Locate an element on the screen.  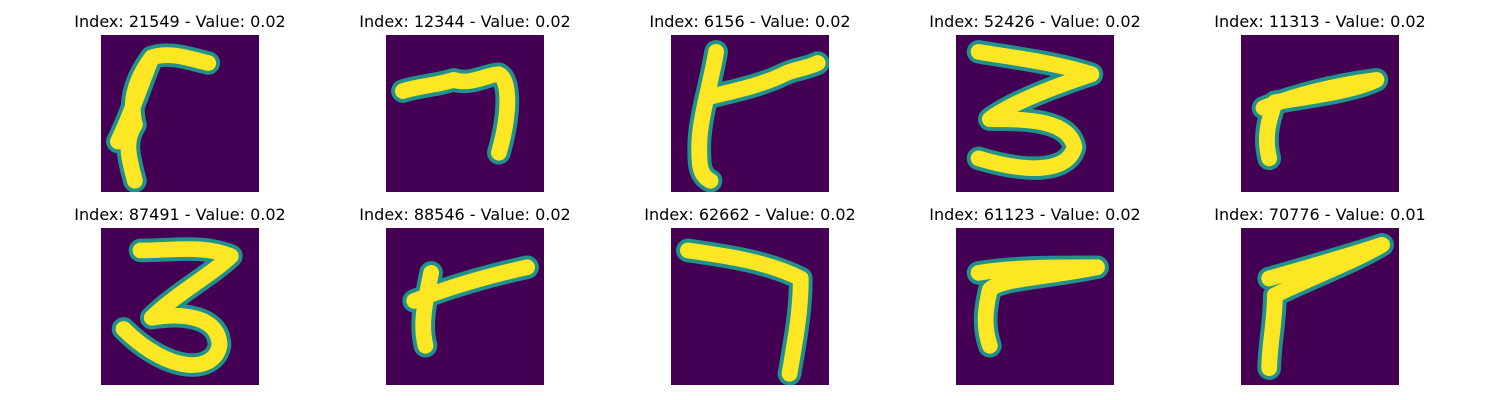
panel: Index: 11313 - Value: 0.02 is located at coordinates (1320, 102).